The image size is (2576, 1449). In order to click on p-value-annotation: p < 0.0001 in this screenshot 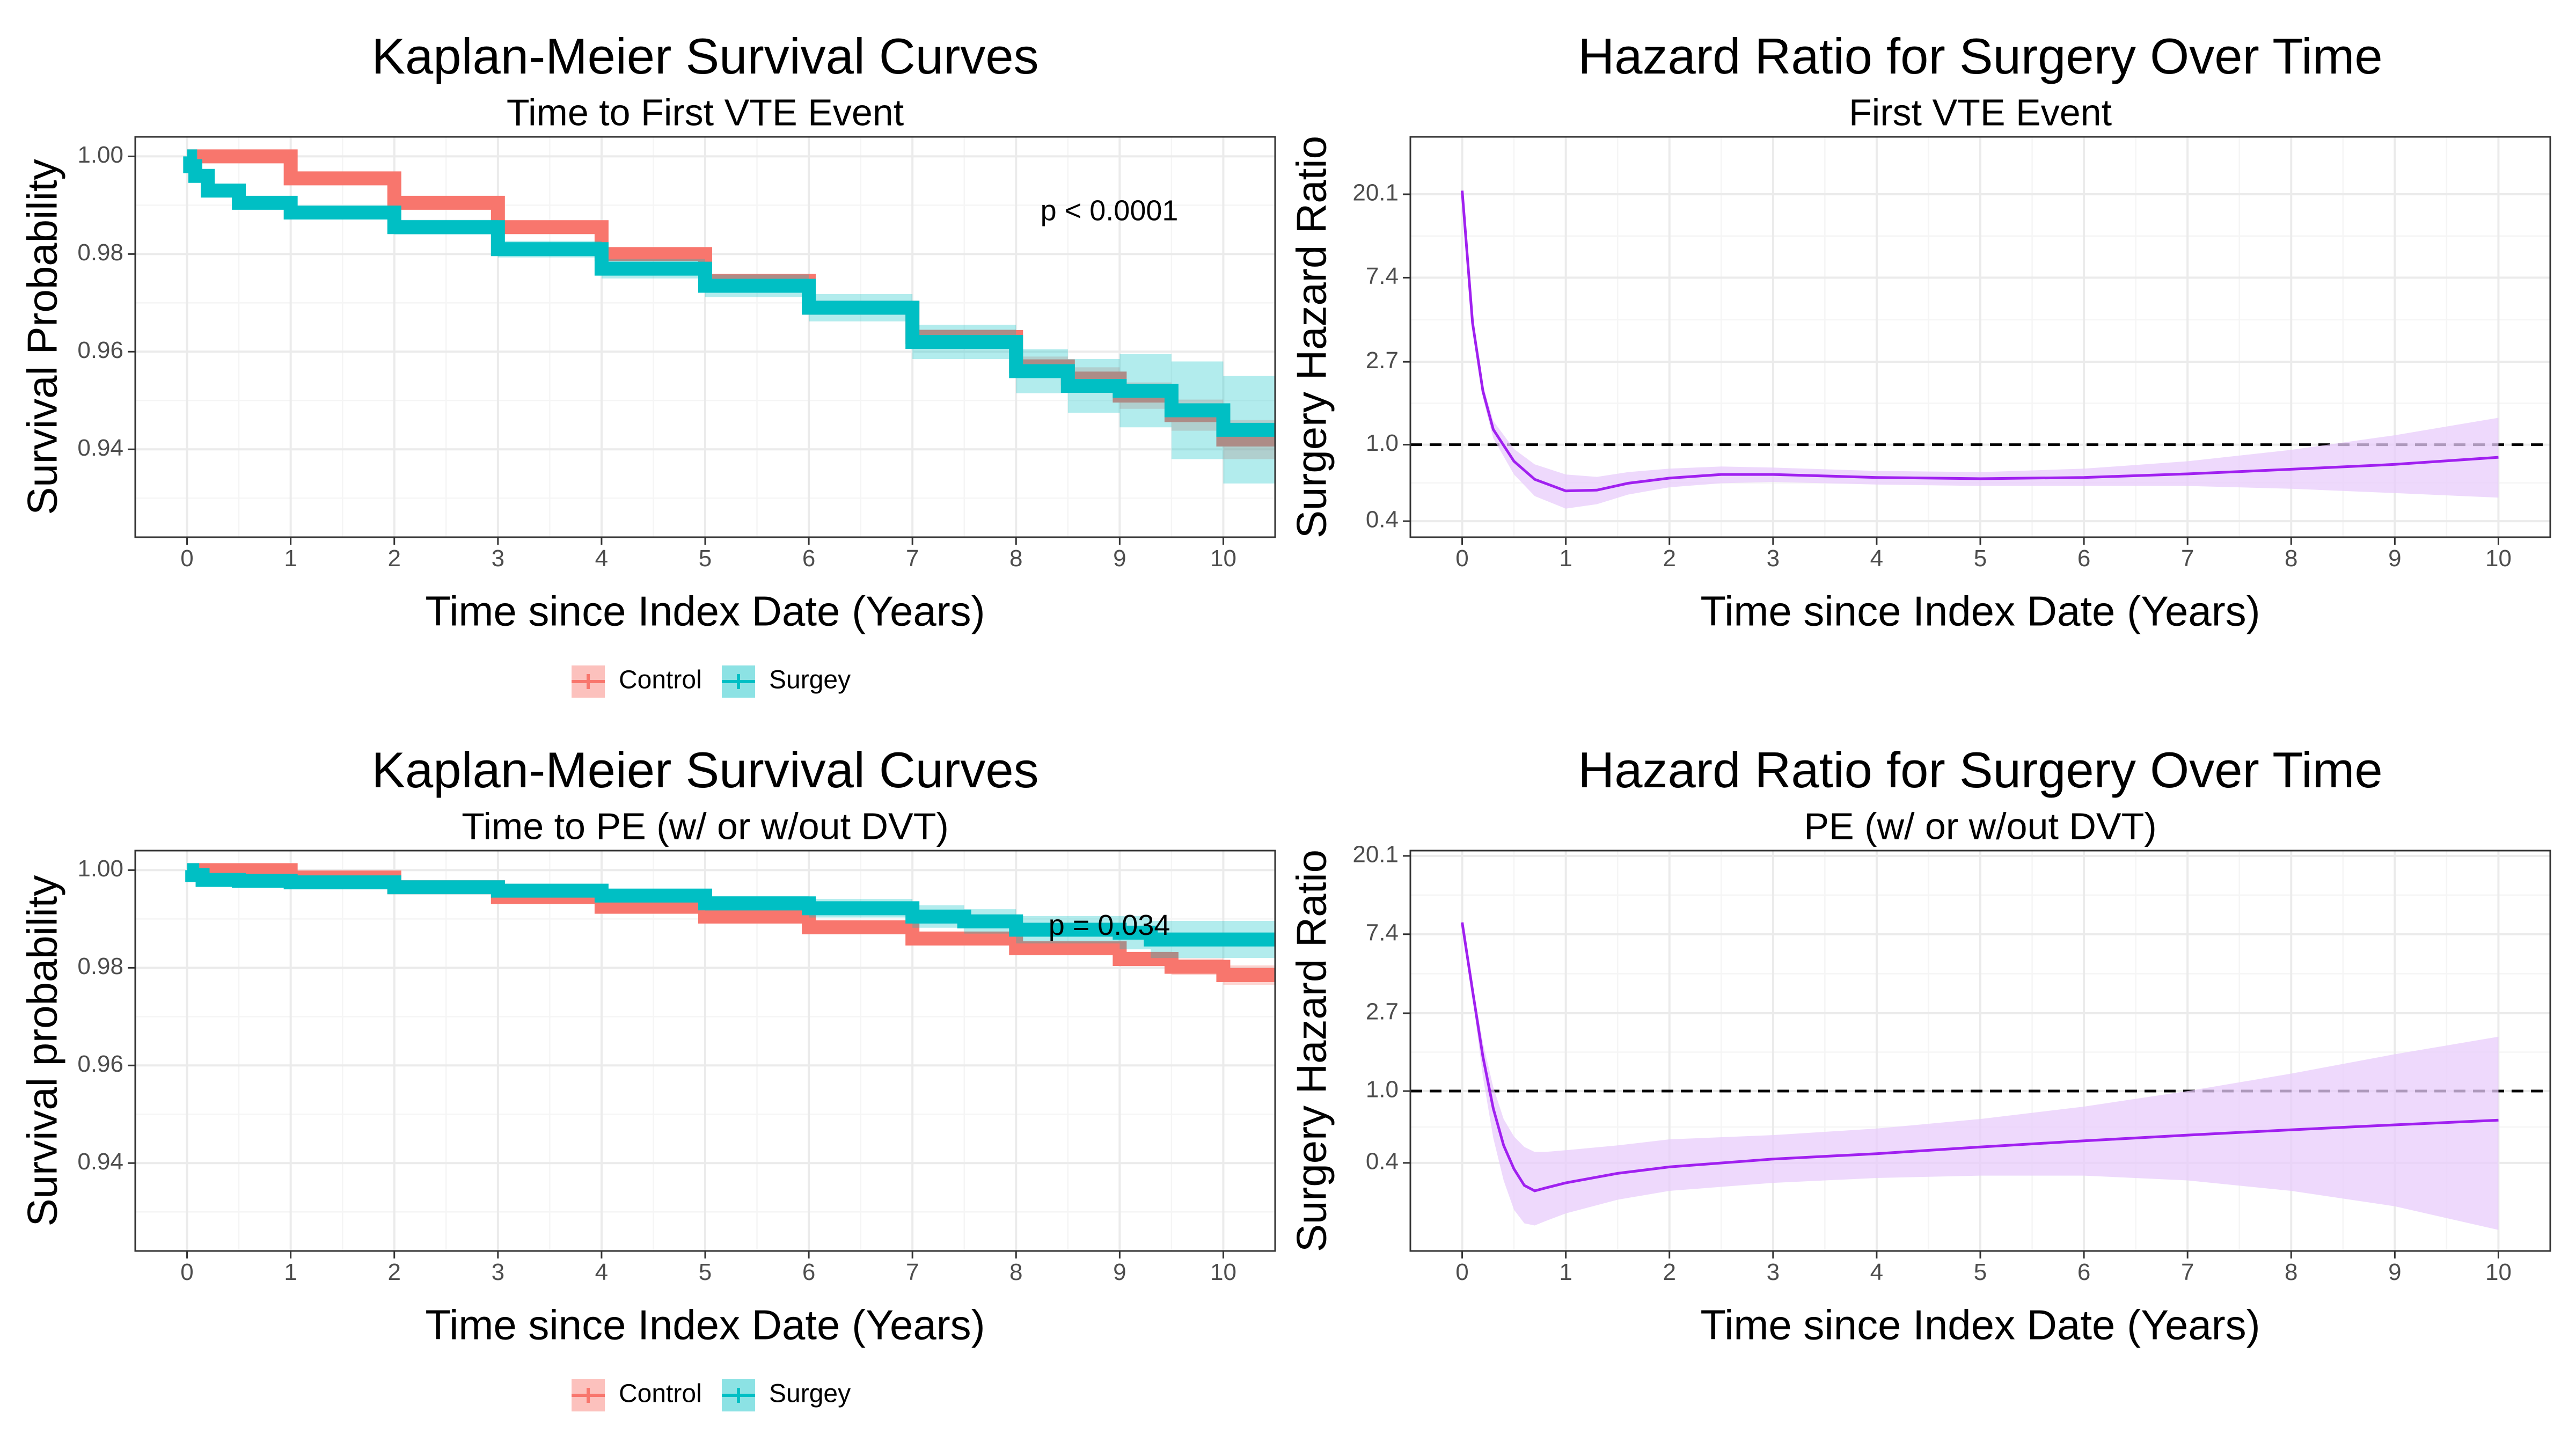, I will do `click(1110, 210)`.